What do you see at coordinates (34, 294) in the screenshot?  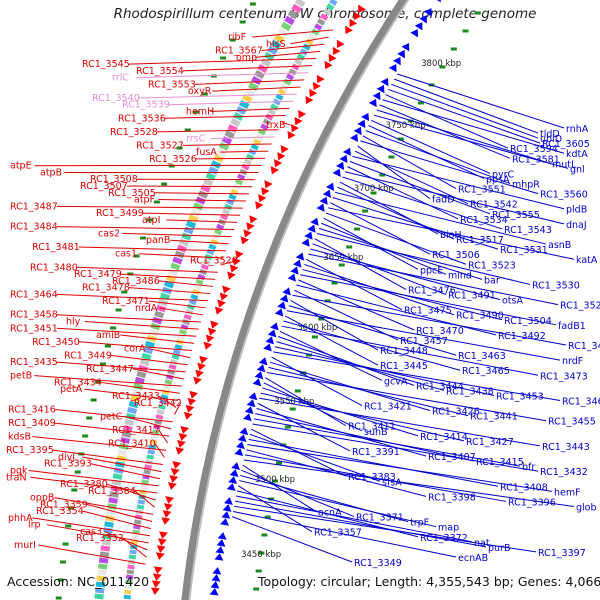 I see `gene-label-forward: RC1_3464` at bounding box center [34, 294].